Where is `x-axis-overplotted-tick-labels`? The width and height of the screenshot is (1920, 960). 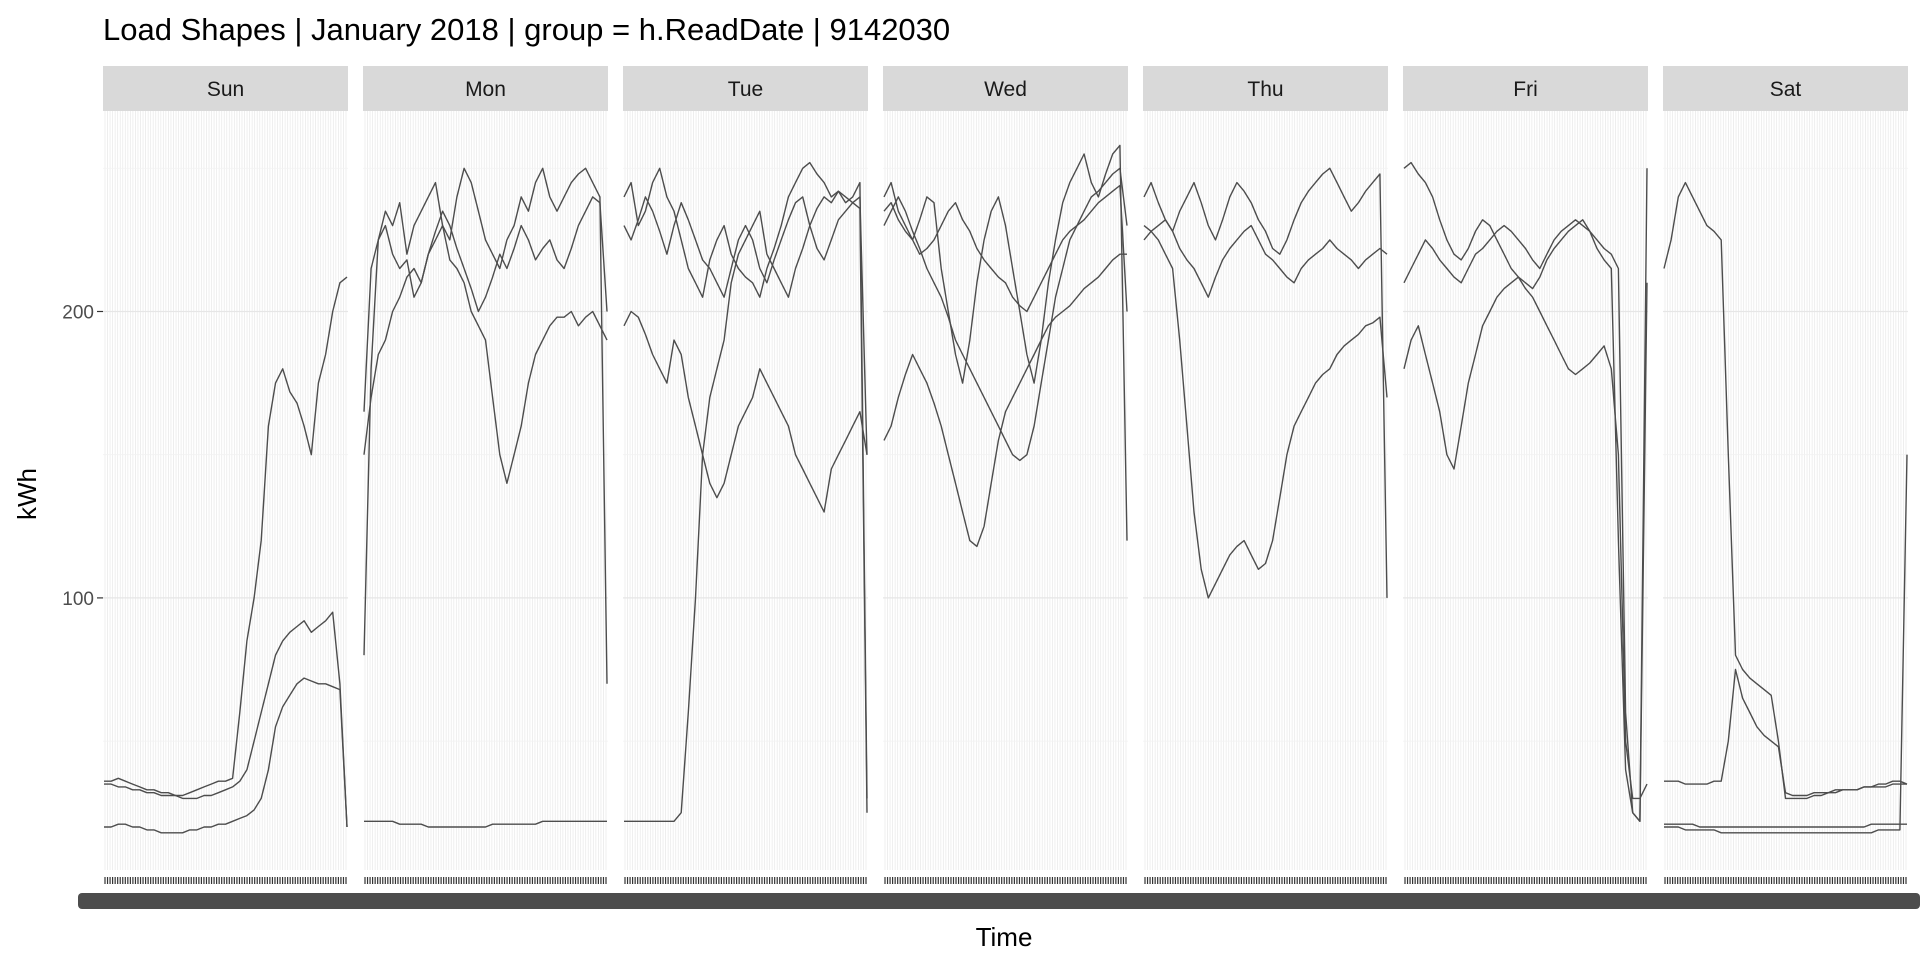 x-axis-overplotted-tick-labels is located at coordinates (999, 901).